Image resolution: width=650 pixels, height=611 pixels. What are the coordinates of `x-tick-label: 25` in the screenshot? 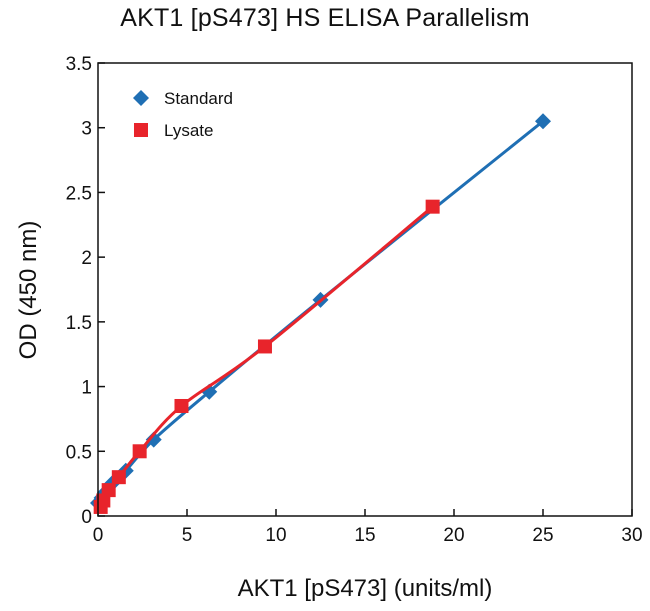 It's located at (542, 535).